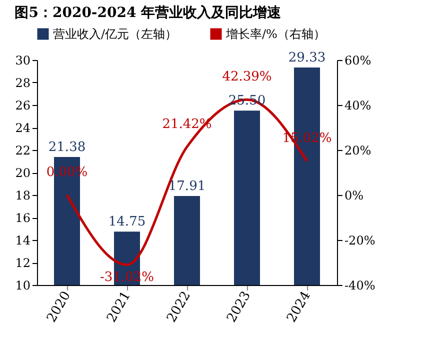 The image size is (434, 340). Describe the element at coordinates (358, 105) in the screenshot. I see `y2-tick-label: 40%` at that location.